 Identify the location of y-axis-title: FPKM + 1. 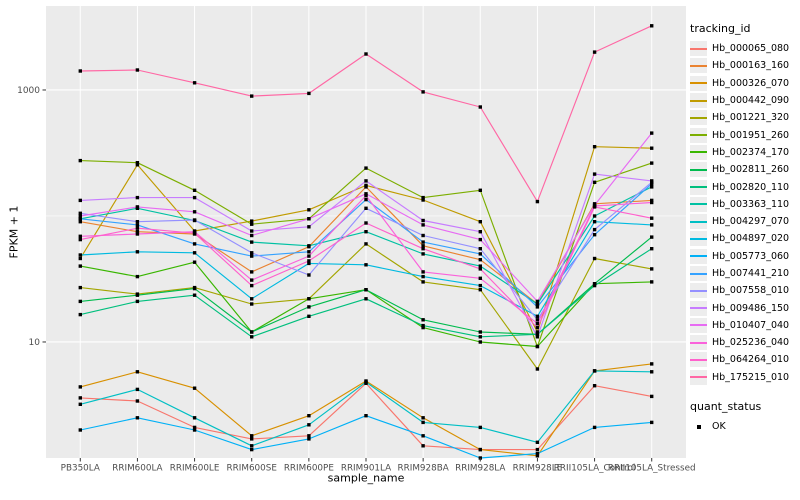
(14, 232).